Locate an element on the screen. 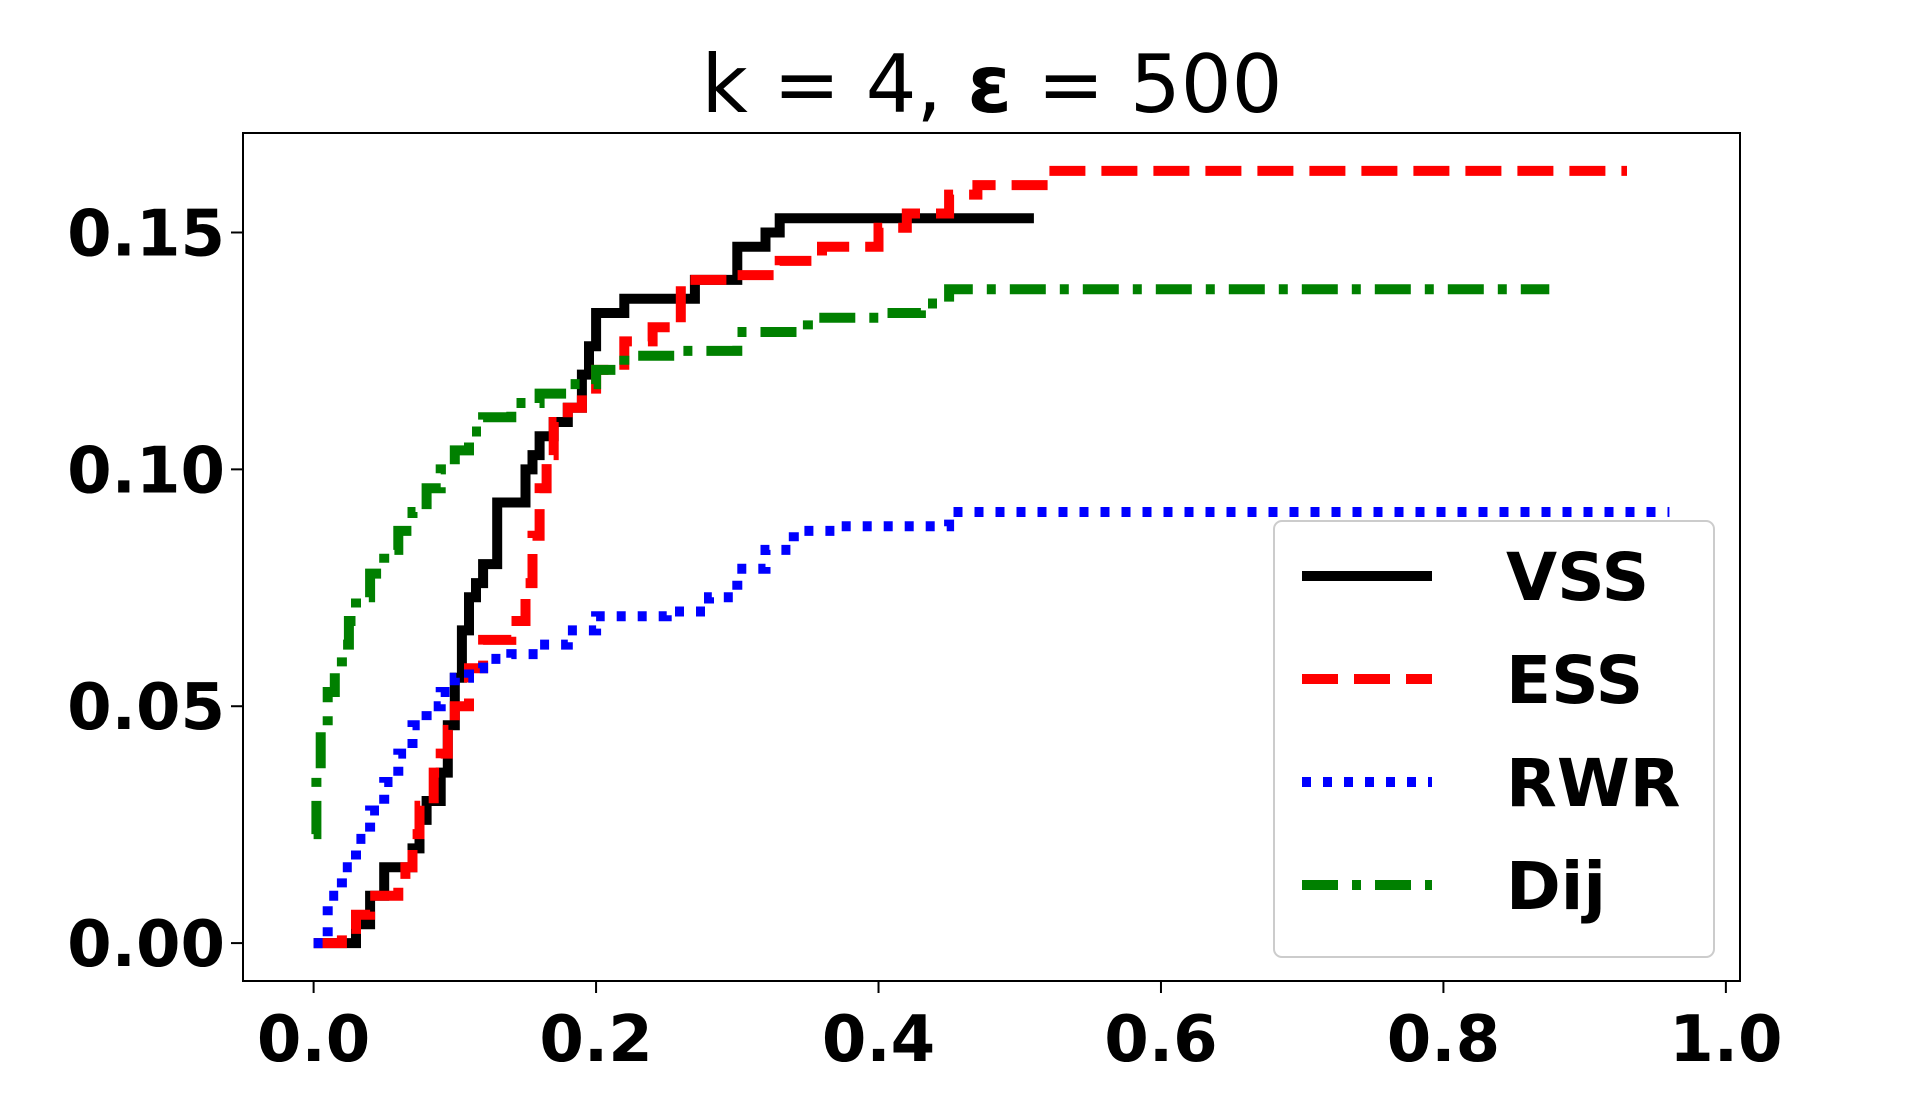 The image size is (1920, 1097). chart-title: k = 4, ε = 500 is located at coordinates (991, 84).